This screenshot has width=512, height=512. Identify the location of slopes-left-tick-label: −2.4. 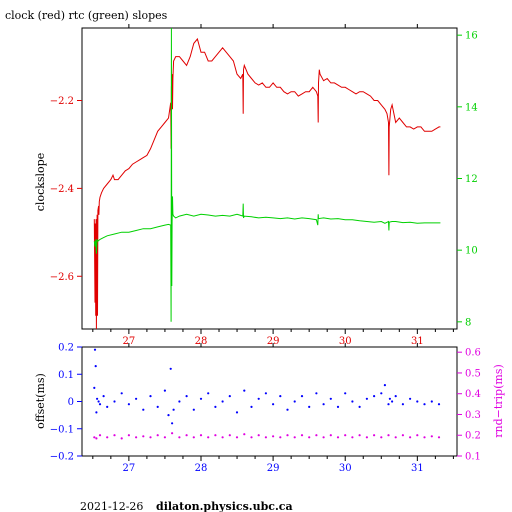
(62, 189).